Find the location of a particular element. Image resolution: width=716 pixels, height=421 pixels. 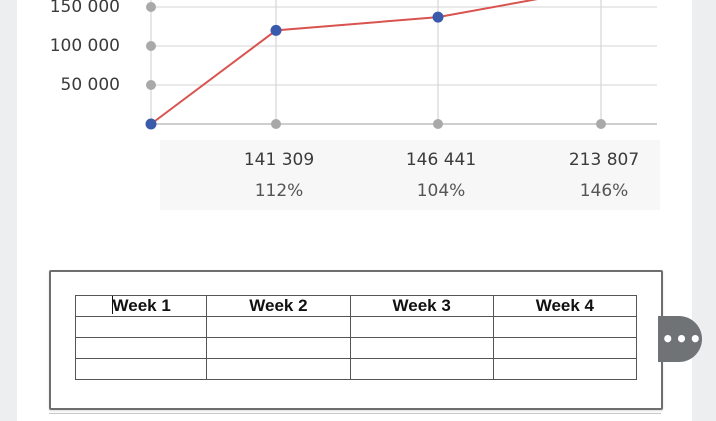

x-tick-value: 141 309 is located at coordinates (279, 160).